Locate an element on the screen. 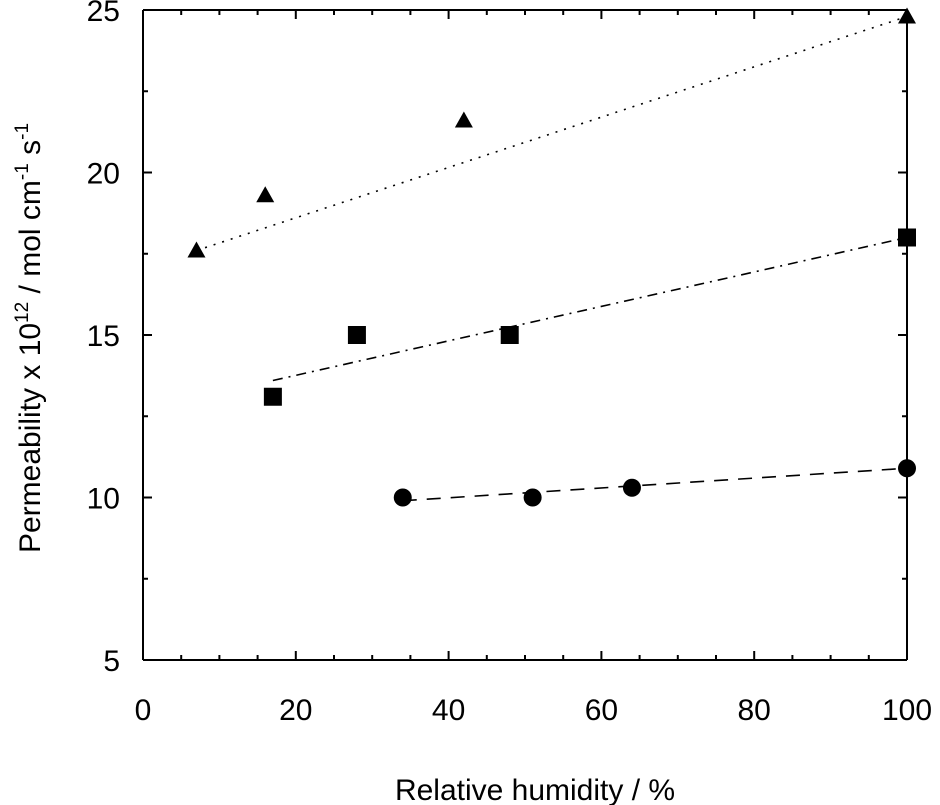  y-tick-label: 25 is located at coordinates (103, 14).